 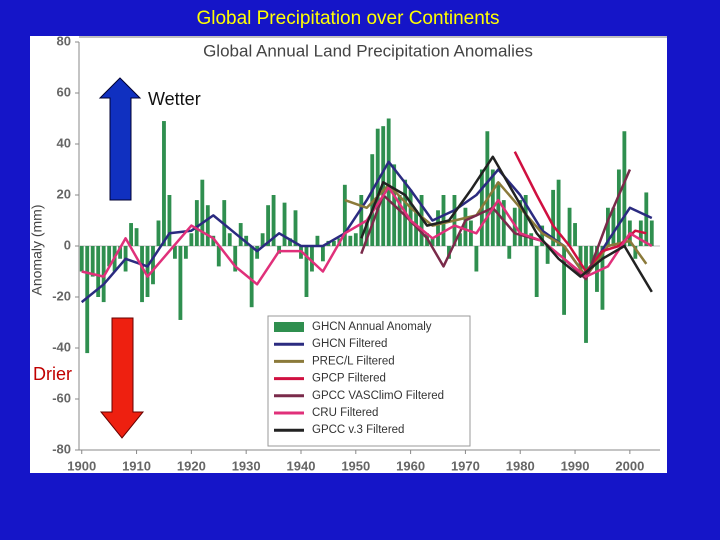 I want to click on y-tick-label: 0, so click(x=67, y=244).